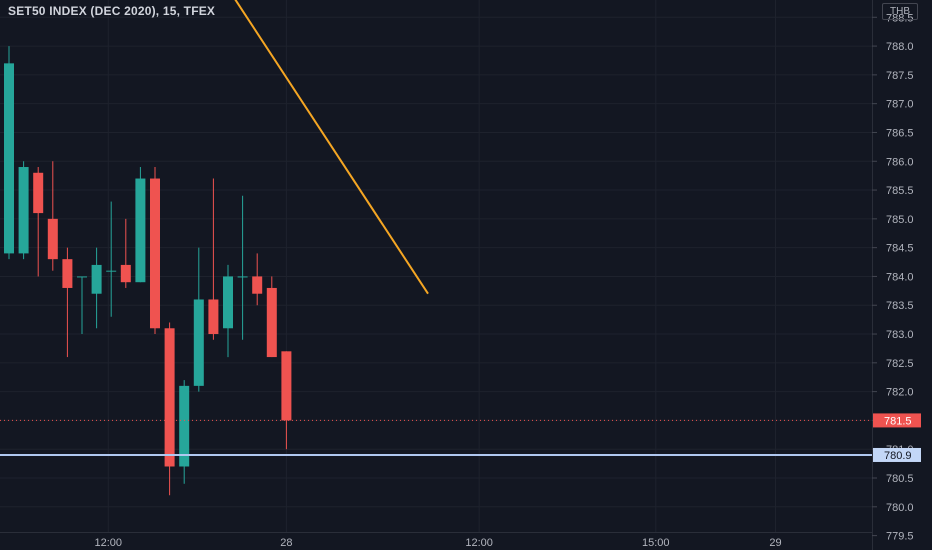 The height and width of the screenshot is (550, 932). What do you see at coordinates (900, 47) in the screenshot?
I see `price-tick-label: 788.0` at bounding box center [900, 47].